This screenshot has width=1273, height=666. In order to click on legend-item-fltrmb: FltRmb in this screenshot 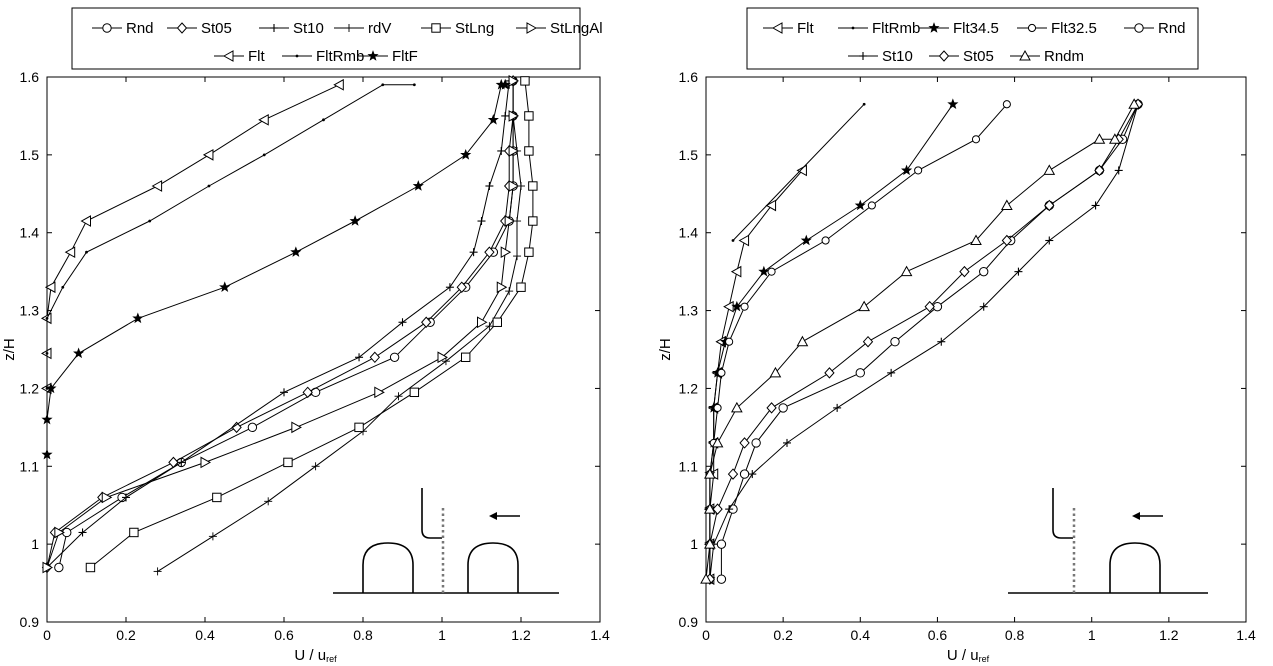, I will do `click(879, 28)`.